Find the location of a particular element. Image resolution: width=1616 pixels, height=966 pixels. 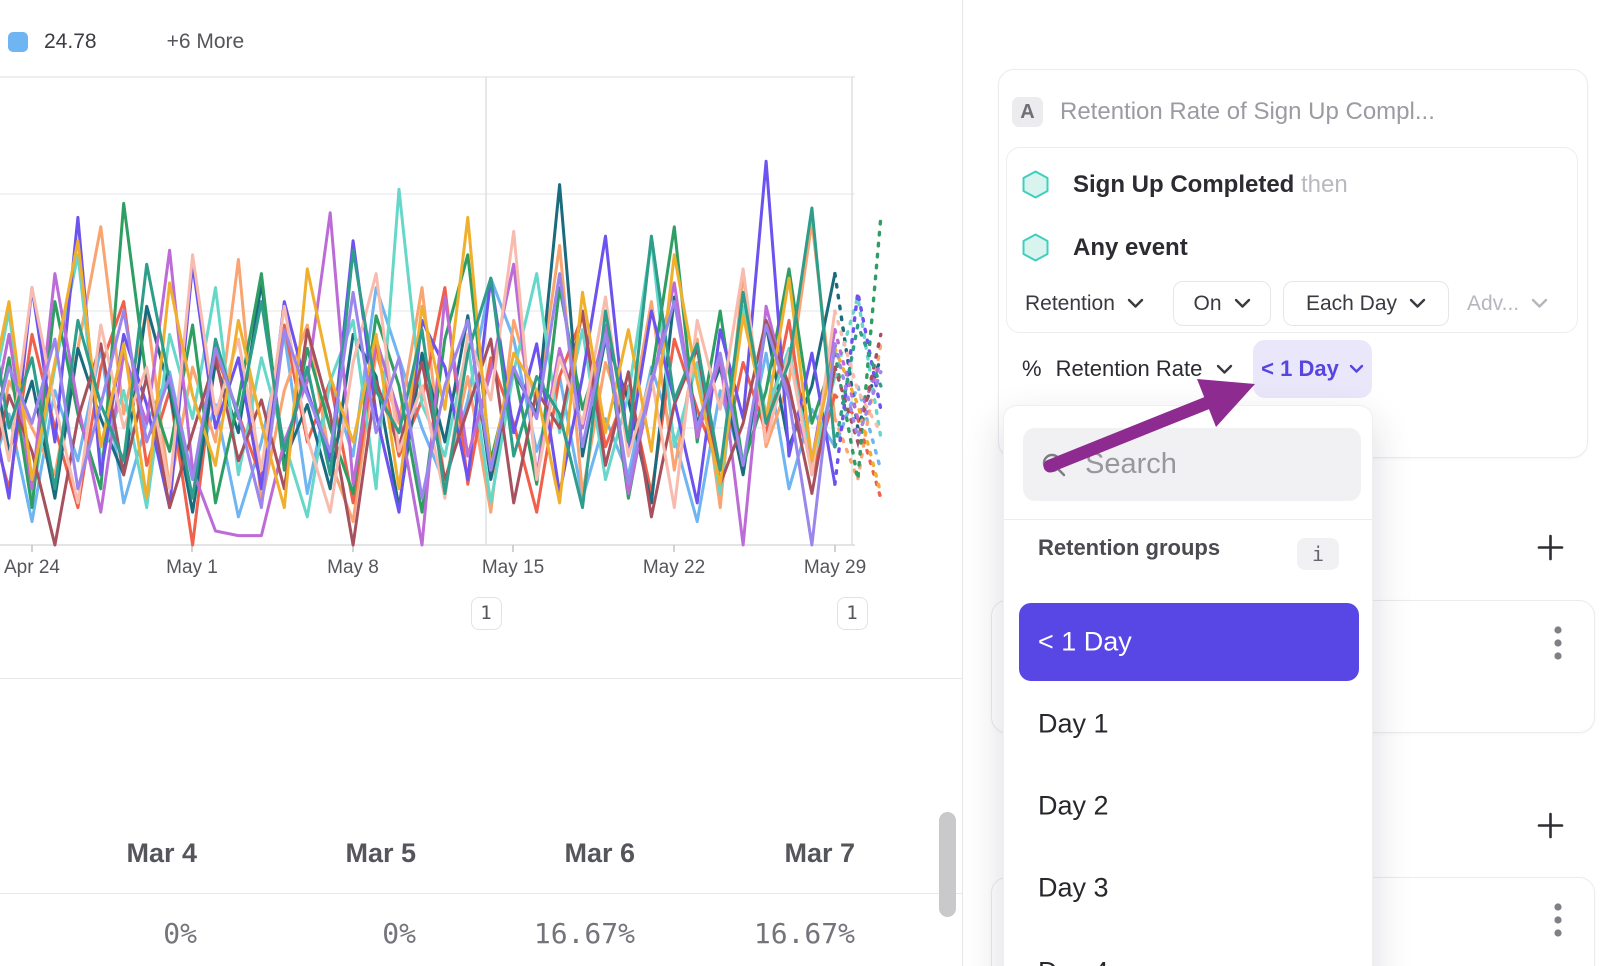

on-dropdown: On is located at coordinates (1222, 303).